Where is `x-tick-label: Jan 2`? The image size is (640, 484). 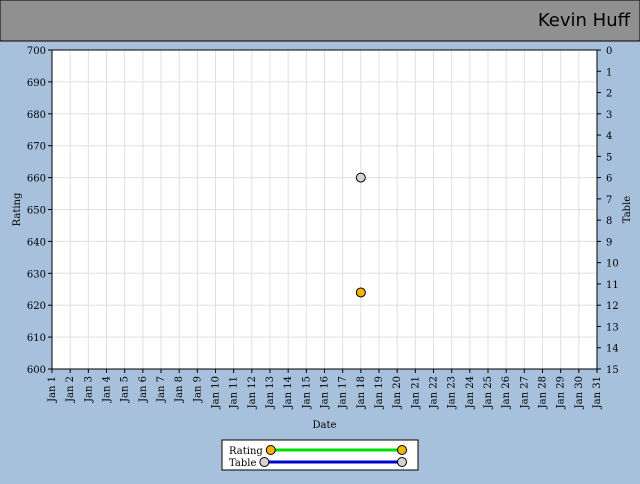 x-tick-label: Jan 2 is located at coordinates (70, 389).